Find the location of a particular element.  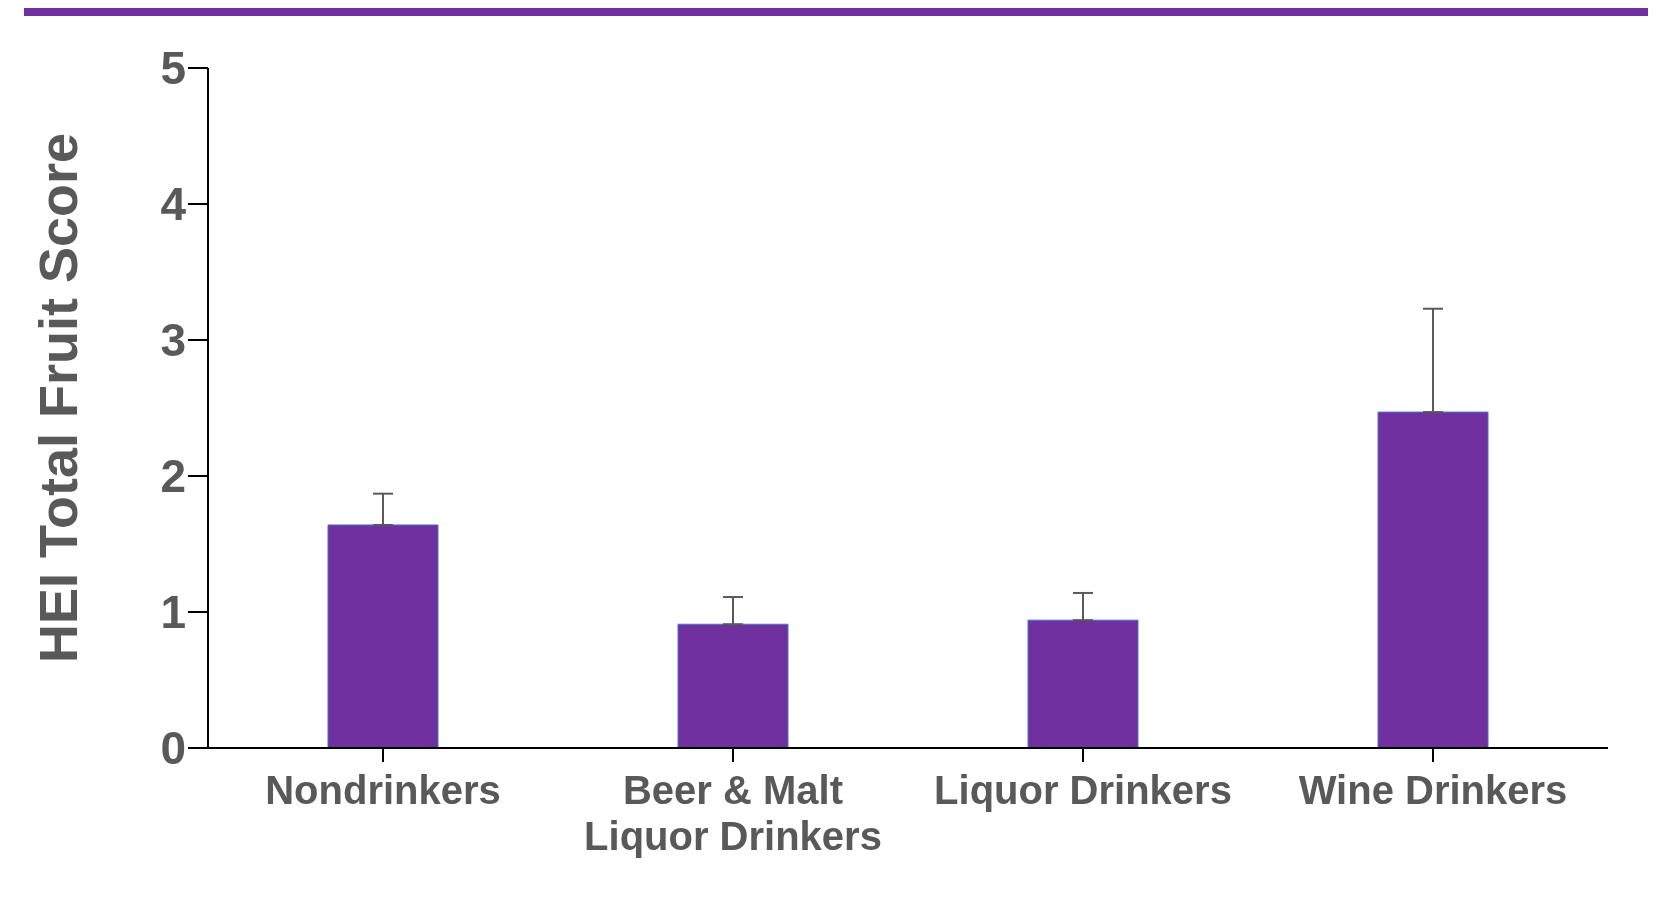

x-tick-label: Nondrinkers is located at coordinates (383, 790).